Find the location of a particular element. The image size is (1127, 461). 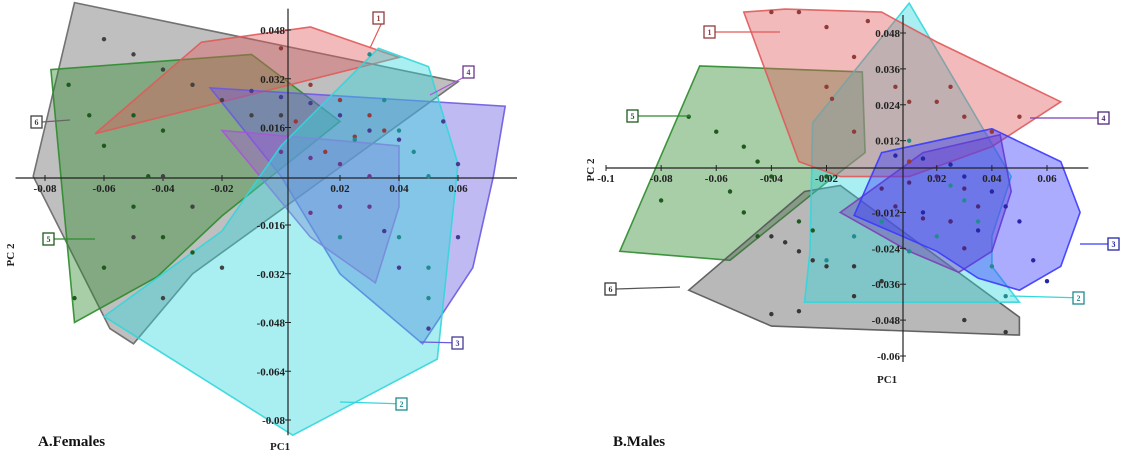

y-tick-label: 0.032 is located at coordinates (272, 80).